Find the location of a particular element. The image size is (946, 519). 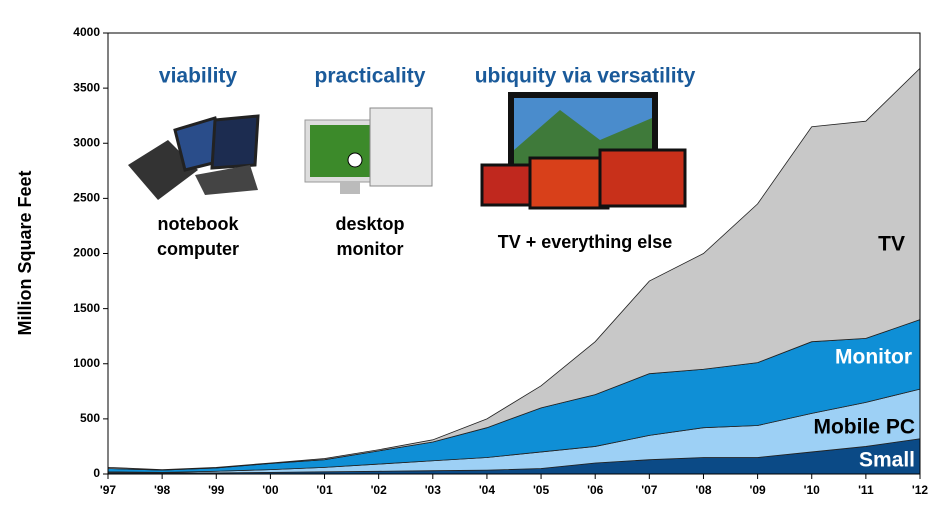

x-tick-label: '08 is located at coordinates (703, 490).